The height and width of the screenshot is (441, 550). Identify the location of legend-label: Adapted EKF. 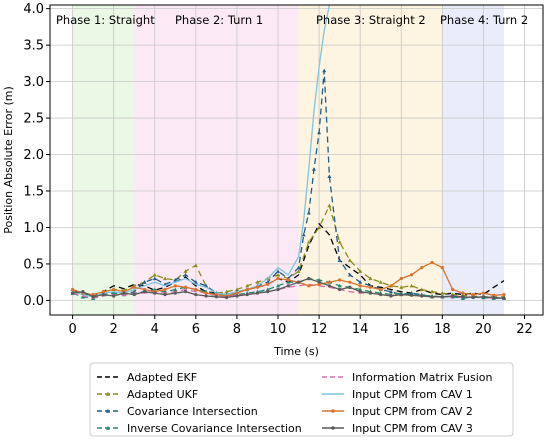
(162, 377).